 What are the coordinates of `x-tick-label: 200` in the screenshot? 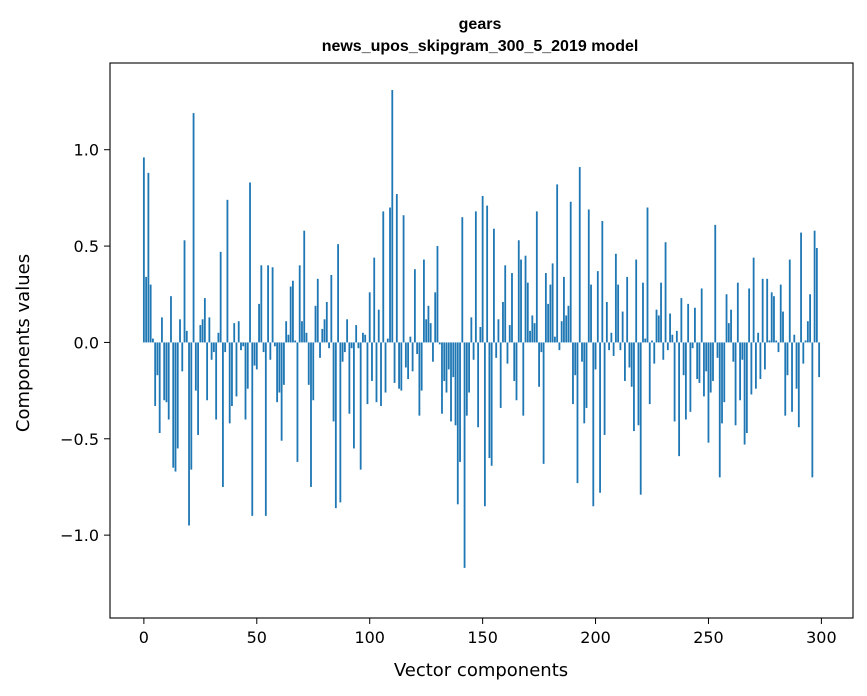 It's located at (595, 637).